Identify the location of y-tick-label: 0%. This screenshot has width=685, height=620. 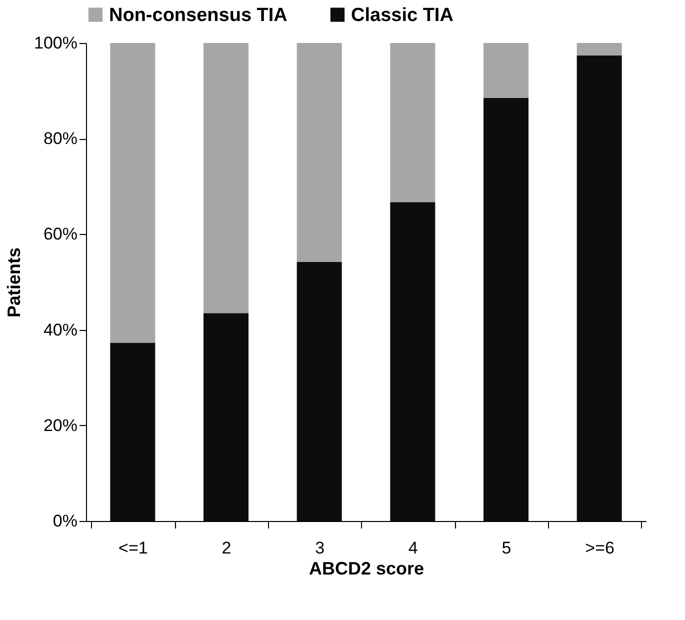
(65, 521).